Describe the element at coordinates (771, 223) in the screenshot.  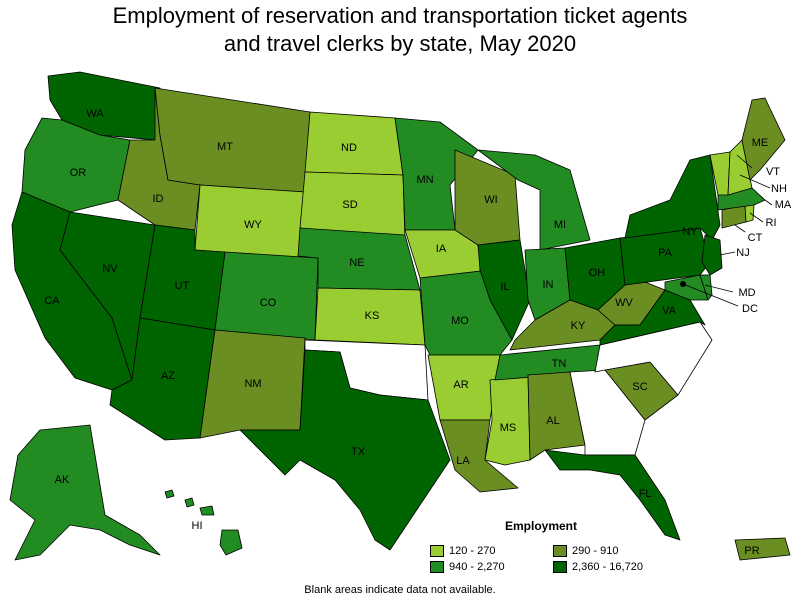
I see `label-ri: RI` at that location.